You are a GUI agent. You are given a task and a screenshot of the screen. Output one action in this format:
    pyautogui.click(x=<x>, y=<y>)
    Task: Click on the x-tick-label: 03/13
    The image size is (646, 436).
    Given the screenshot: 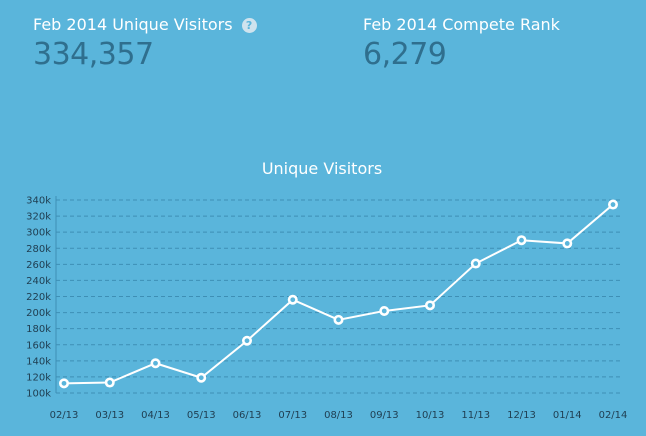 What is the action you would take?
    pyautogui.click(x=109, y=415)
    